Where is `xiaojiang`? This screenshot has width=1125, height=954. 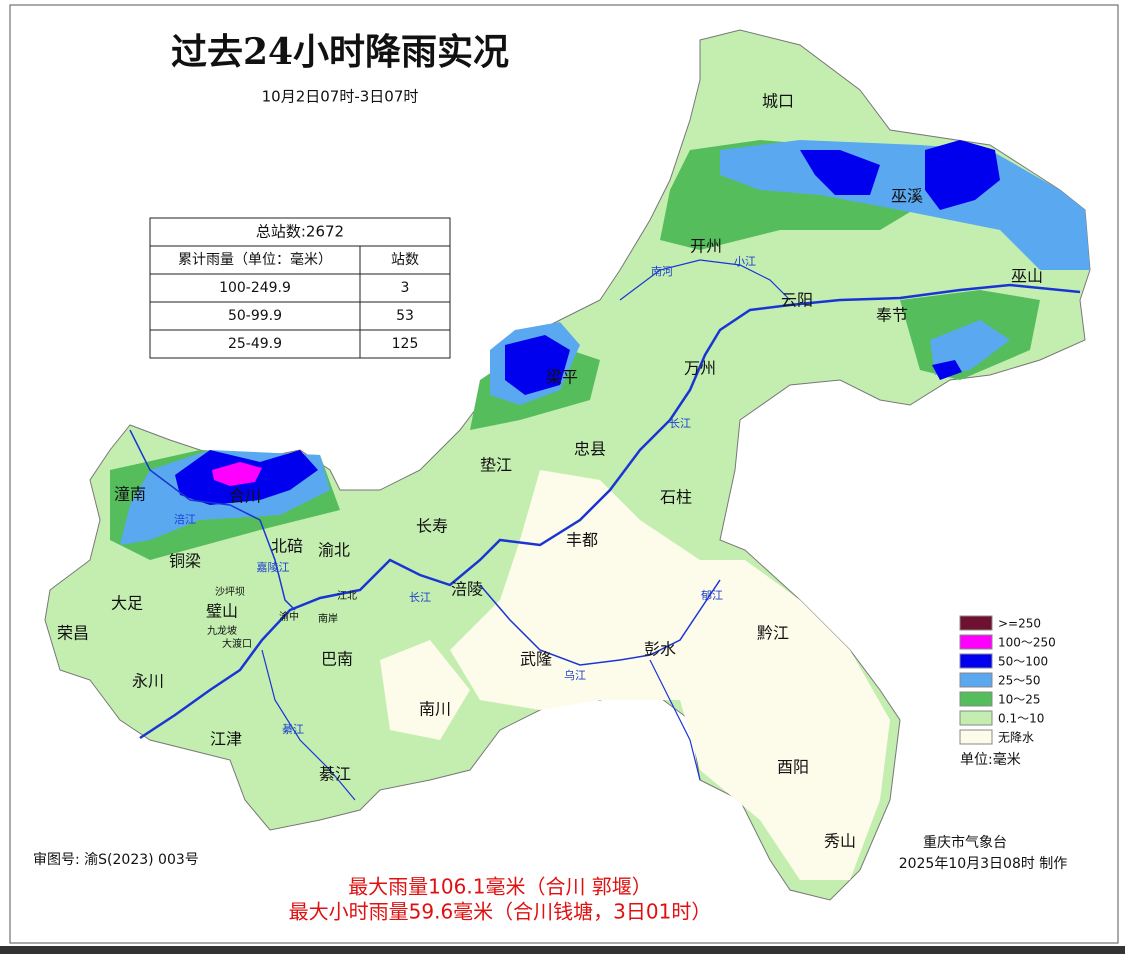 xiaojiang is located at coordinates (705, 280).